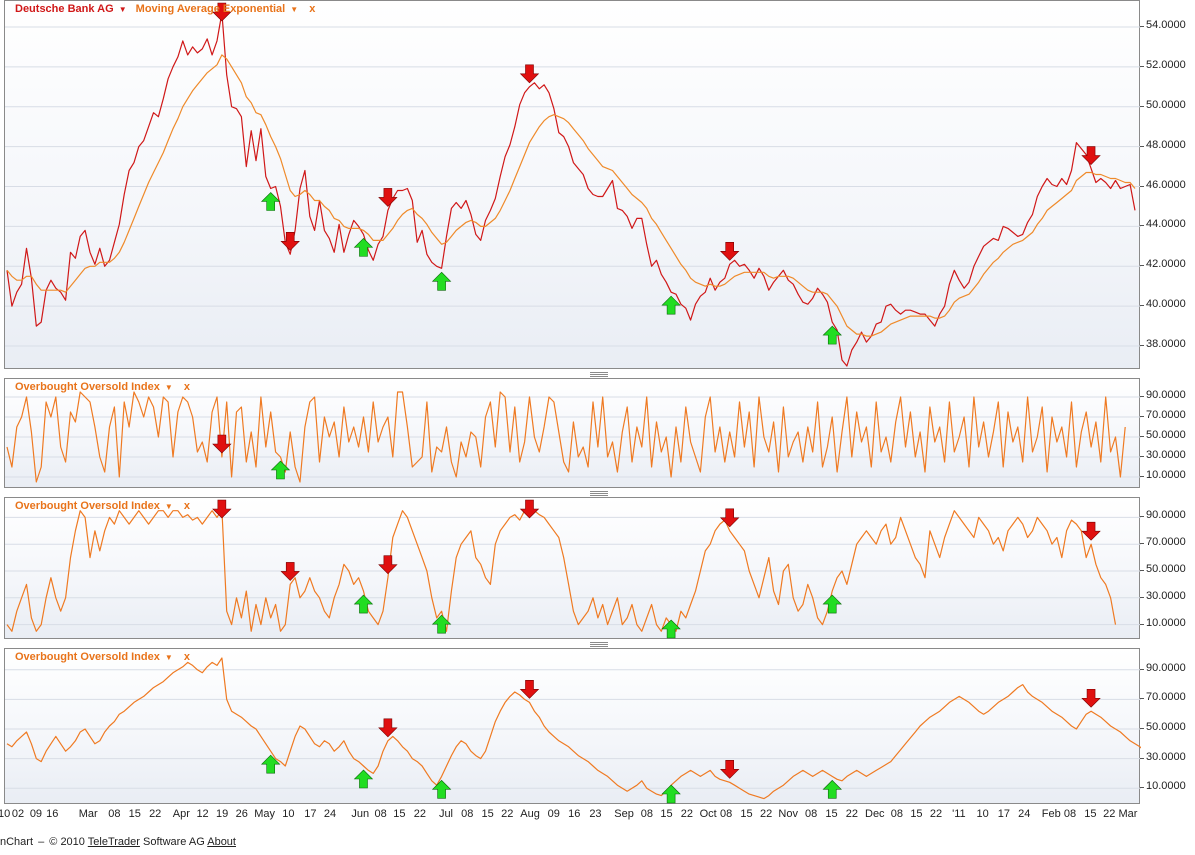 Image resolution: width=1195 pixels, height=855 pixels. What do you see at coordinates (1166, 264) in the screenshot?
I see `y-tick-label: 42.0000` at bounding box center [1166, 264].